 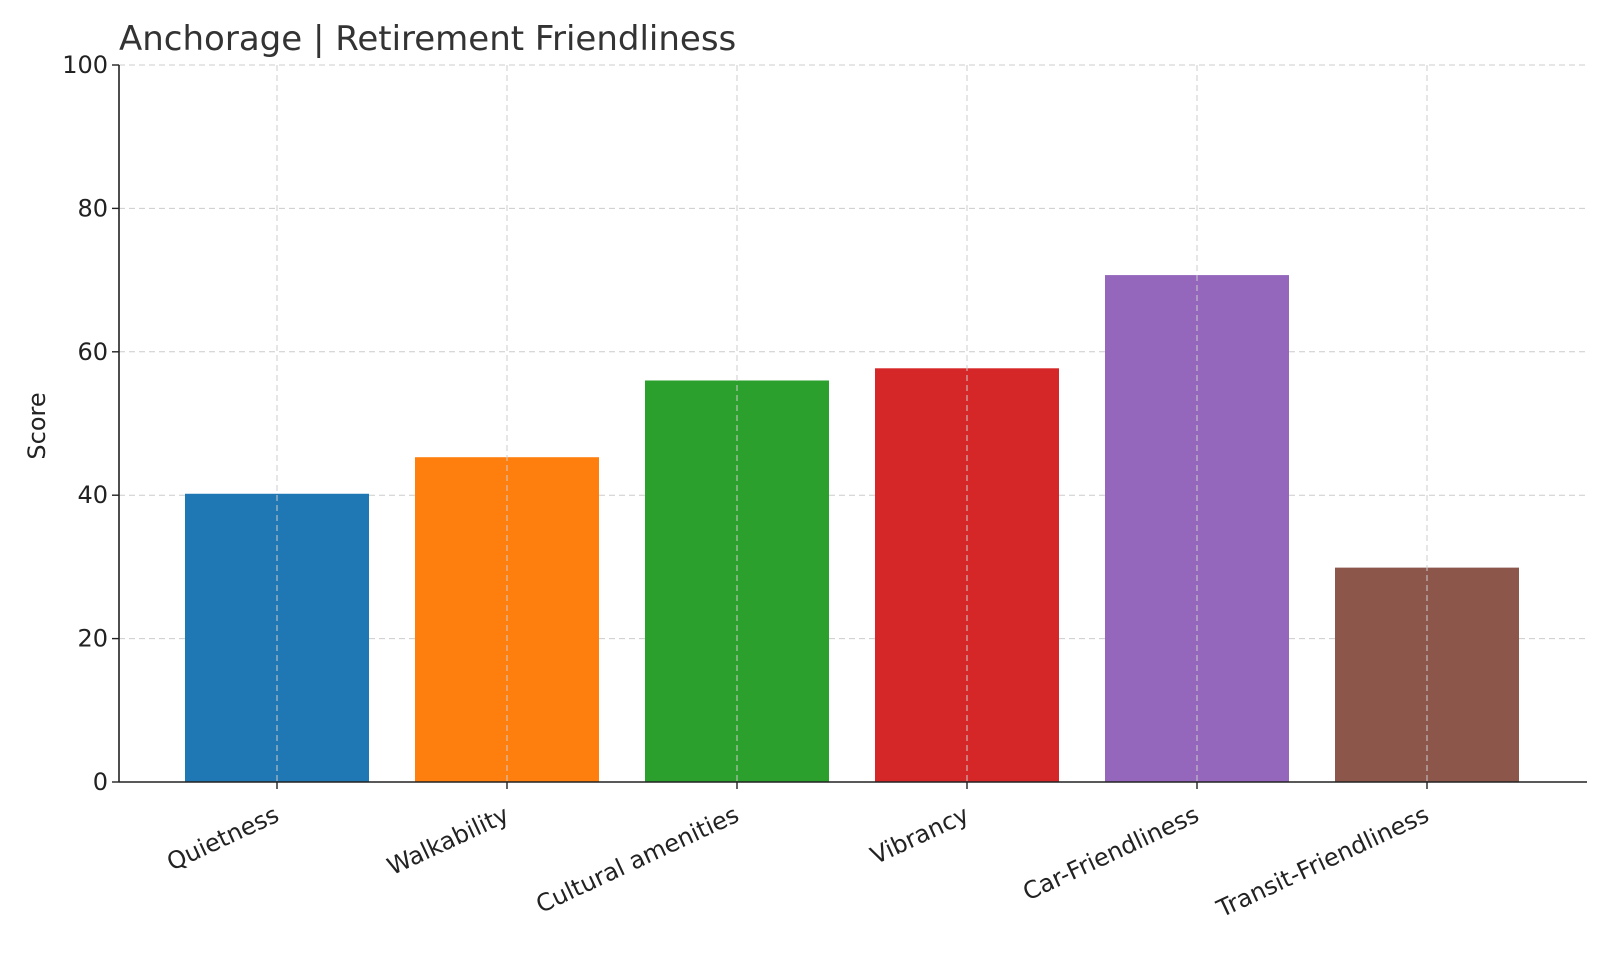 What do you see at coordinates (427, 39) in the screenshot?
I see `chart-title: Anchorage | Retirement Friendliness` at bounding box center [427, 39].